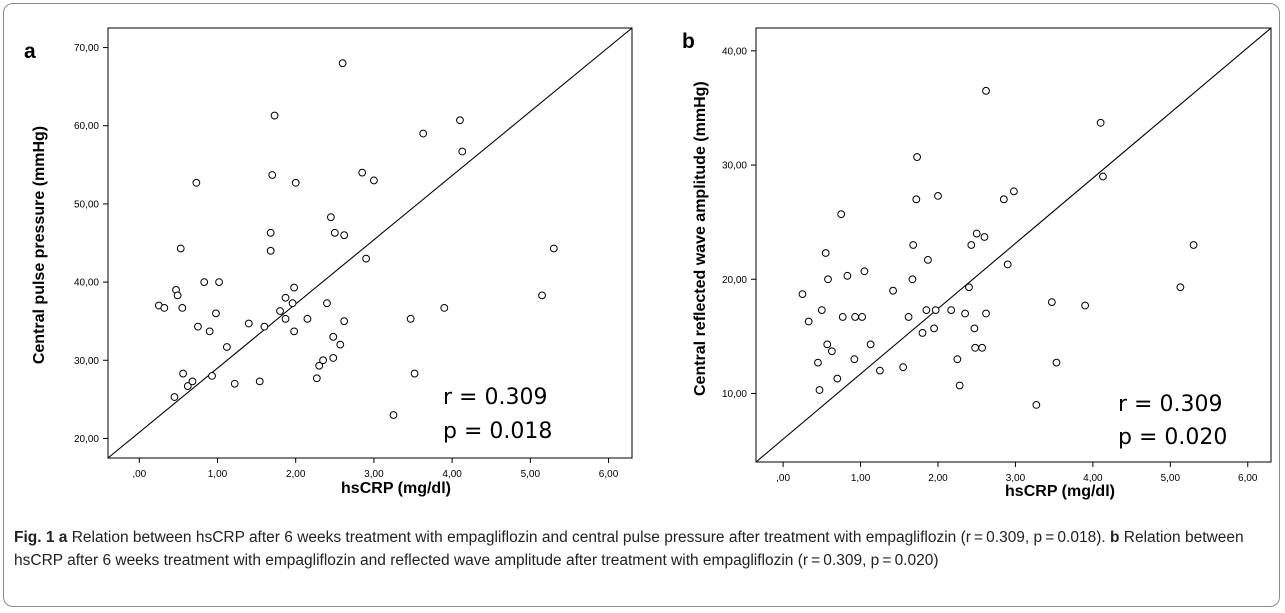 The image size is (1285, 613). I want to click on panel-a-x-tick-label: 2,00, so click(296, 474).